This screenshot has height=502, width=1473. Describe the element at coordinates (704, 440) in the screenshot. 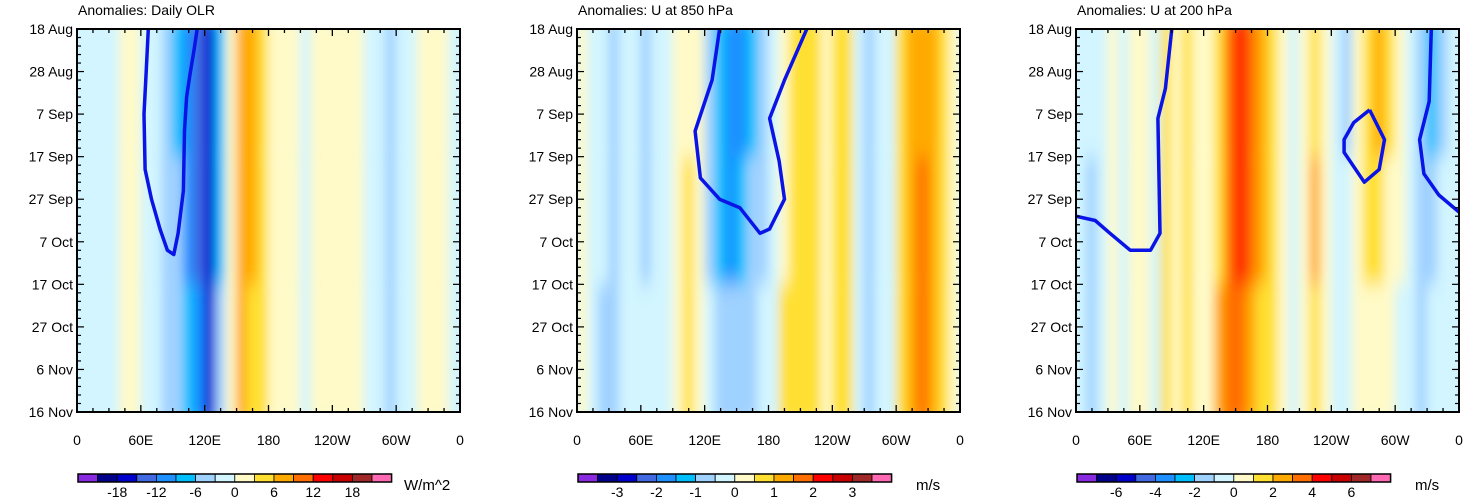

I see `x-tick-label: 120E` at that location.